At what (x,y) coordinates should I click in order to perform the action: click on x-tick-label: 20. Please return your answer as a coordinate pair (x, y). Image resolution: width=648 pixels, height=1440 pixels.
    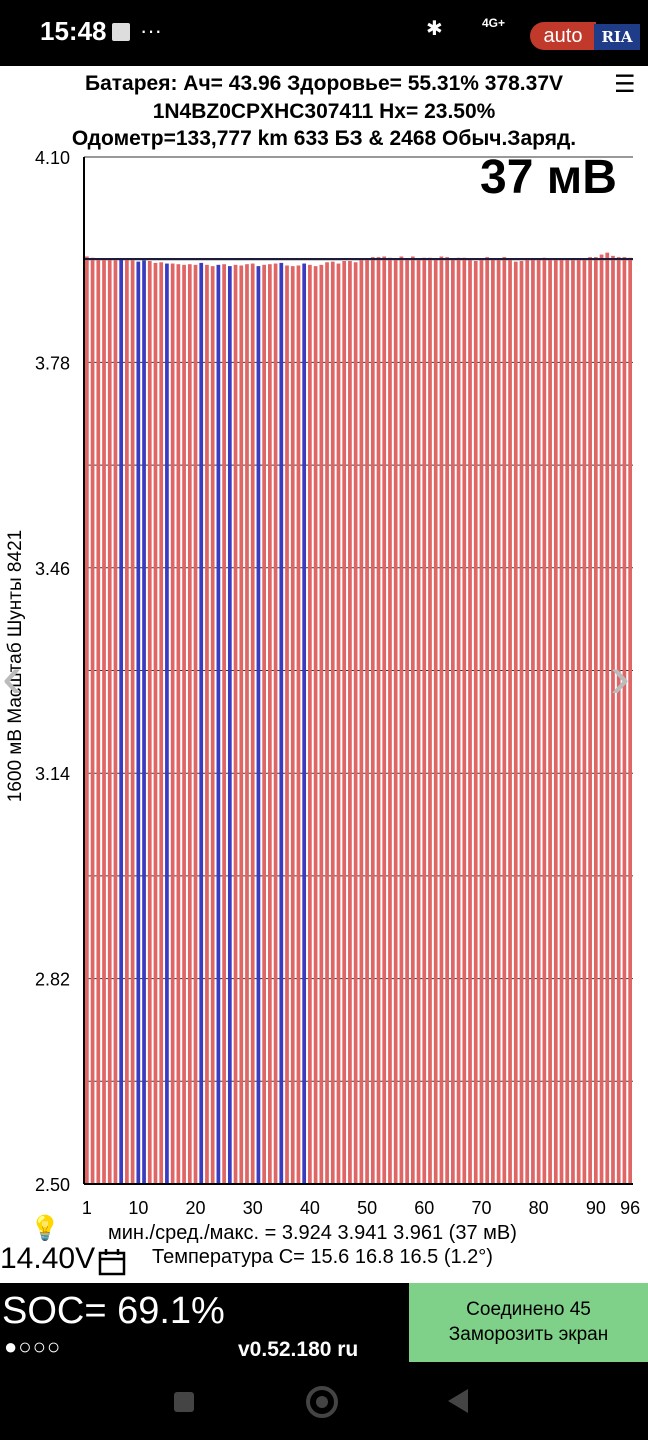
    Looking at the image, I should click on (196, 1208).